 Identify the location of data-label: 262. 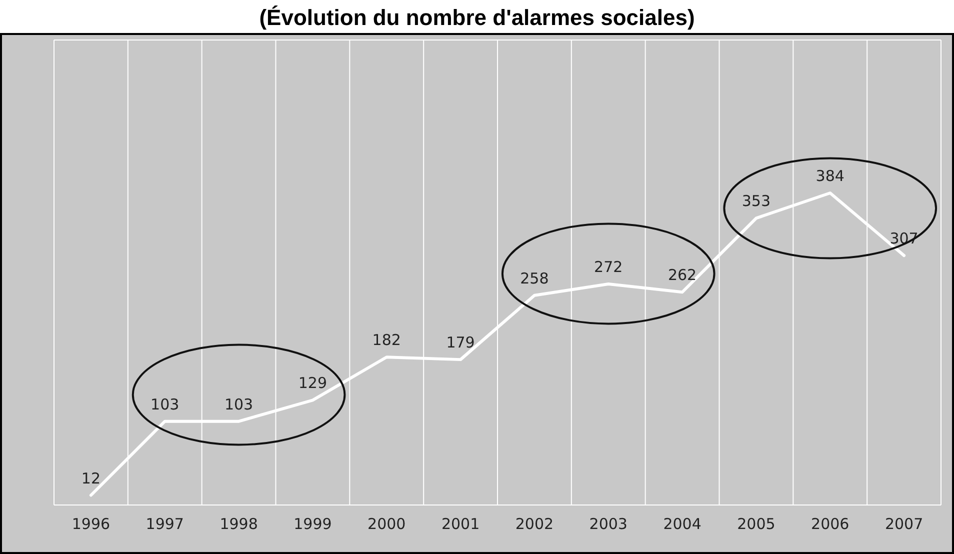
(682, 275).